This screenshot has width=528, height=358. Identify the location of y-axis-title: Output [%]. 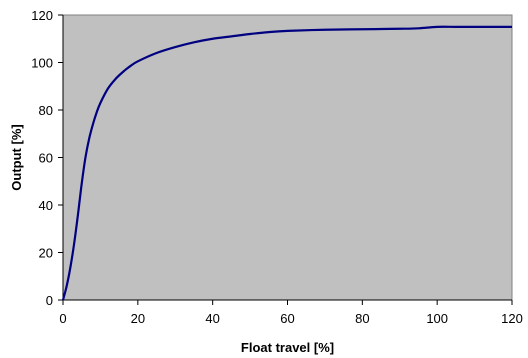
(16, 157).